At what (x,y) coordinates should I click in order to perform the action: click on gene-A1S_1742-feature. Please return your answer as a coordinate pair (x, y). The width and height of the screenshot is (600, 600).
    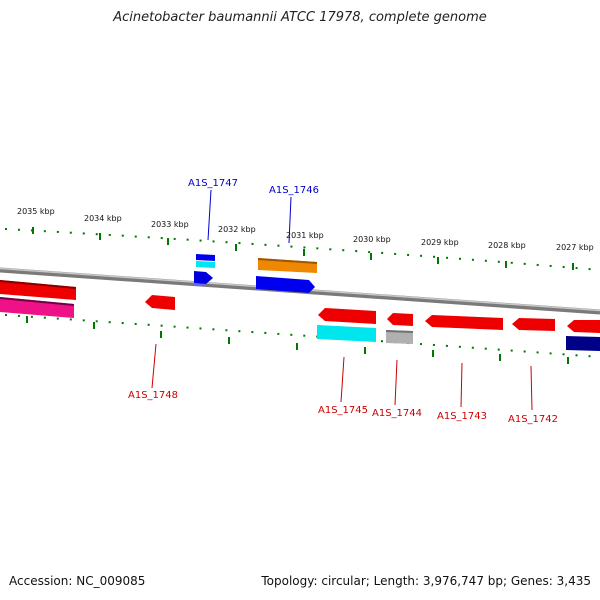
    Looking at the image, I should click on (533, 324).